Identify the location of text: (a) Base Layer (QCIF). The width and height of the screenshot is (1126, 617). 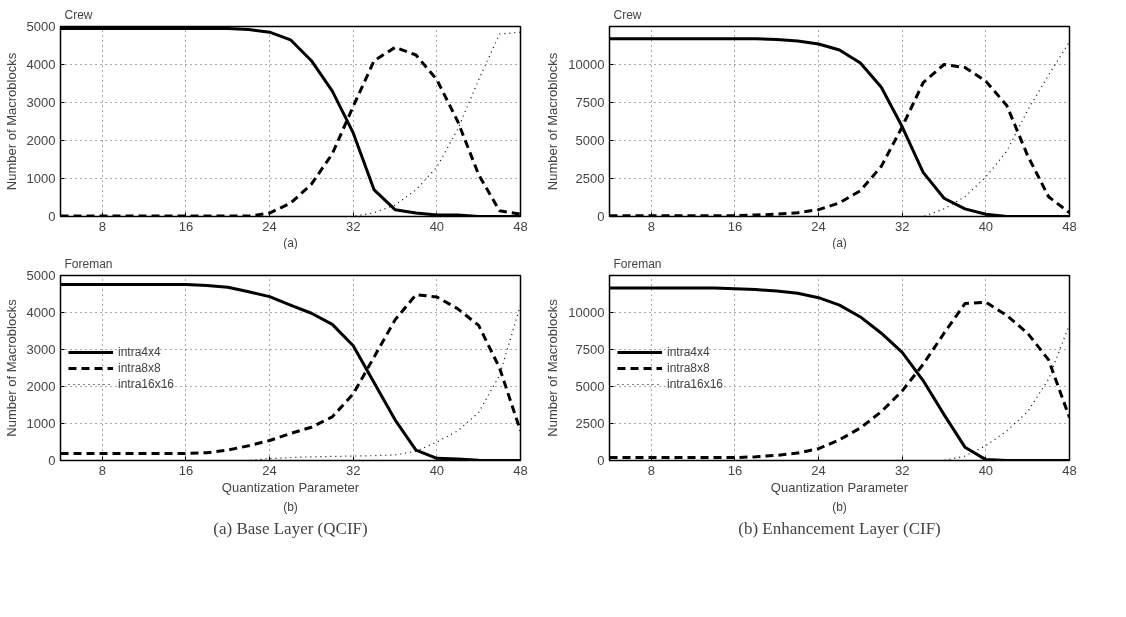
(290, 528).